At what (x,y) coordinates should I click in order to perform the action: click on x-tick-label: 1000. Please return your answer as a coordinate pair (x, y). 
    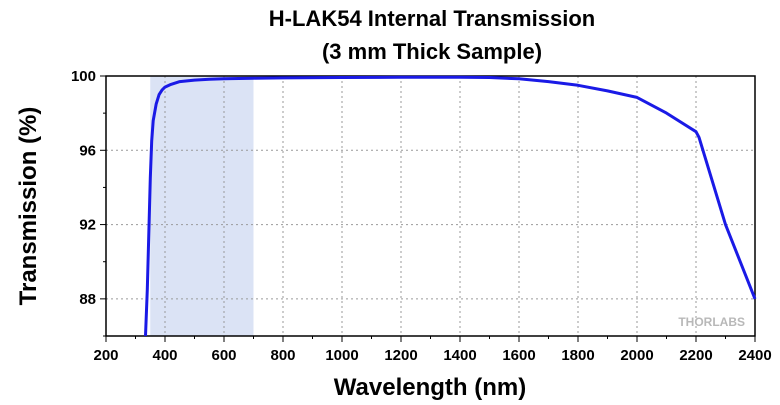
    Looking at the image, I should click on (341, 355).